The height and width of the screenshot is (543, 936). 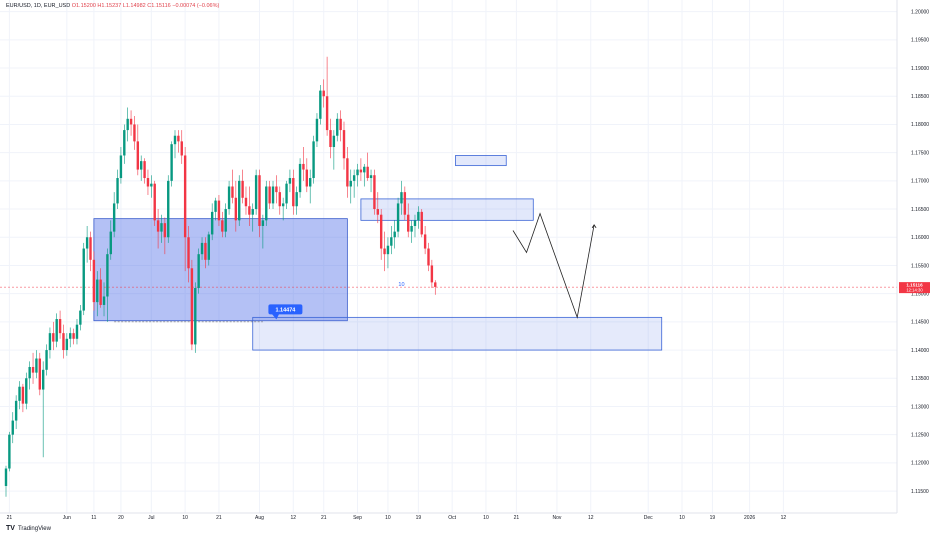 What do you see at coordinates (28, 528) in the screenshot?
I see `tradingview-logo: TV TradingView` at bounding box center [28, 528].